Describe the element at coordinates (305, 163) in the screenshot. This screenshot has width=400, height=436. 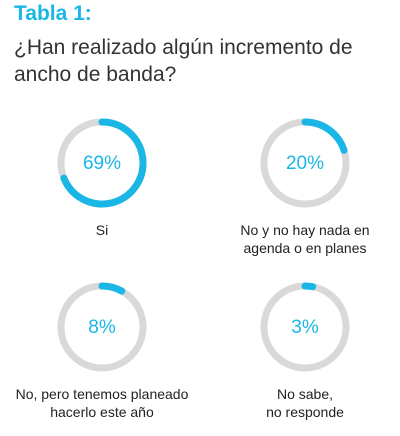
I see `value-label: 20%` at that location.